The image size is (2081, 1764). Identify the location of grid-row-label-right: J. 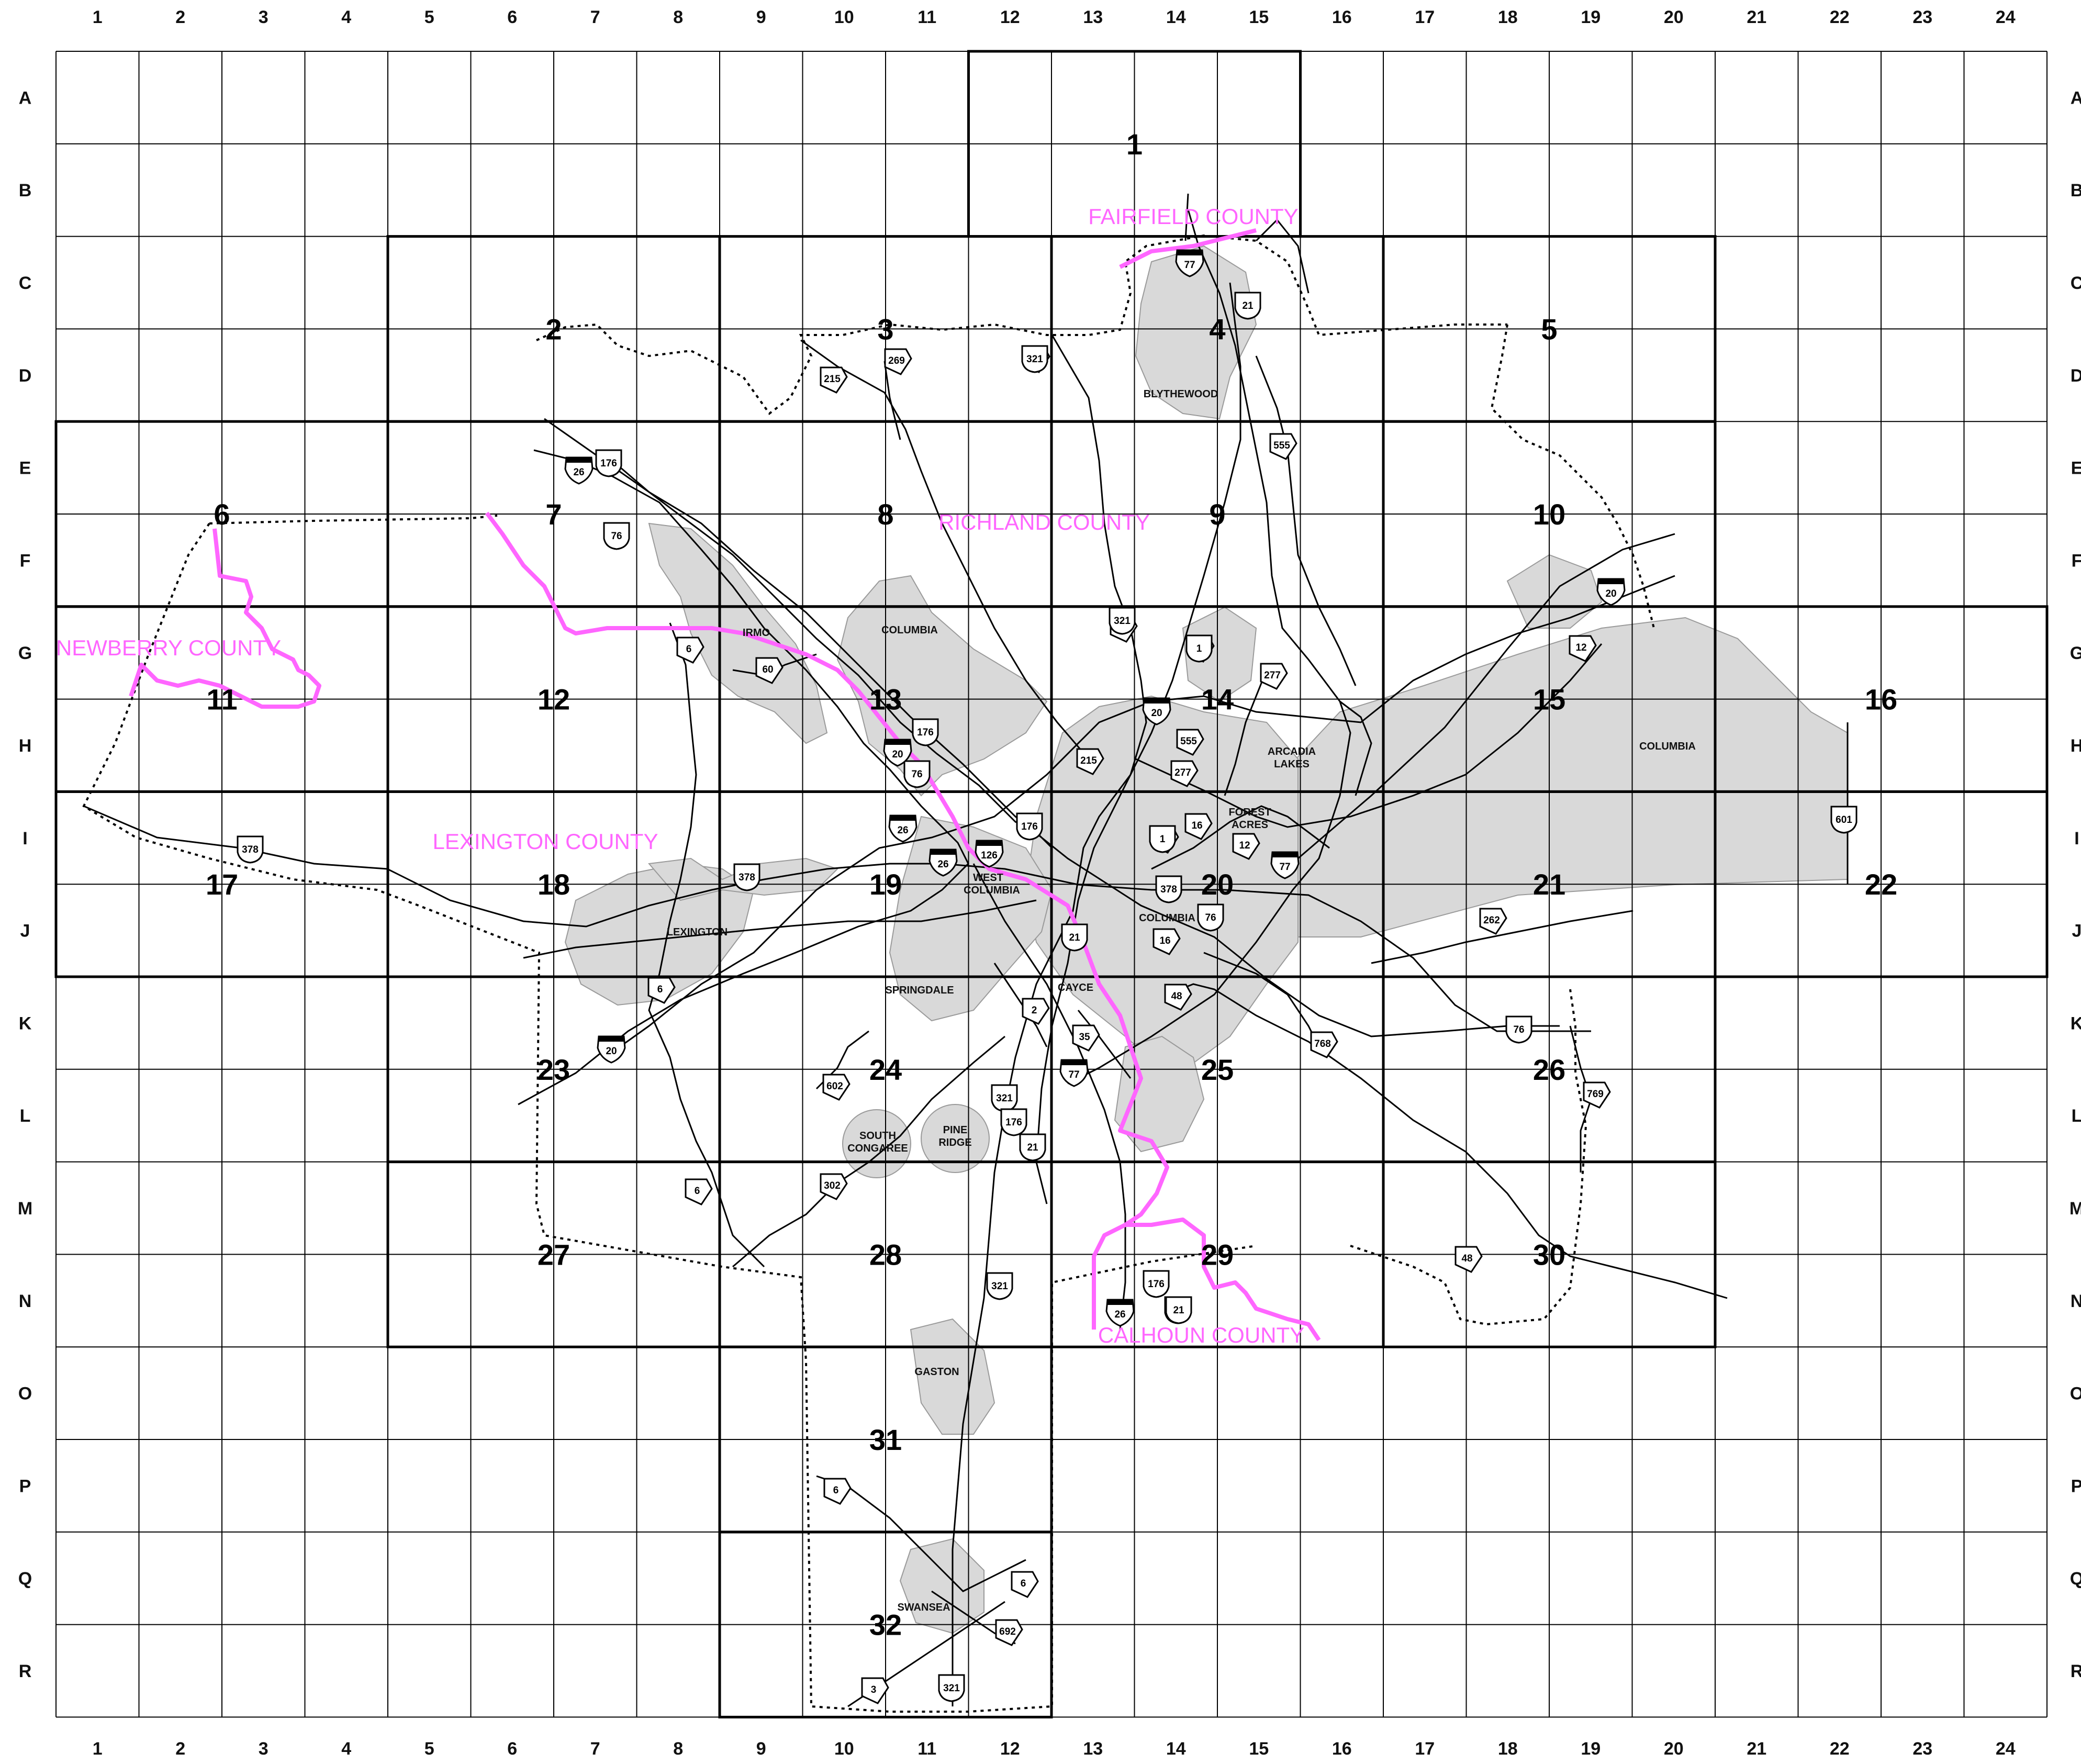
(2076, 931).